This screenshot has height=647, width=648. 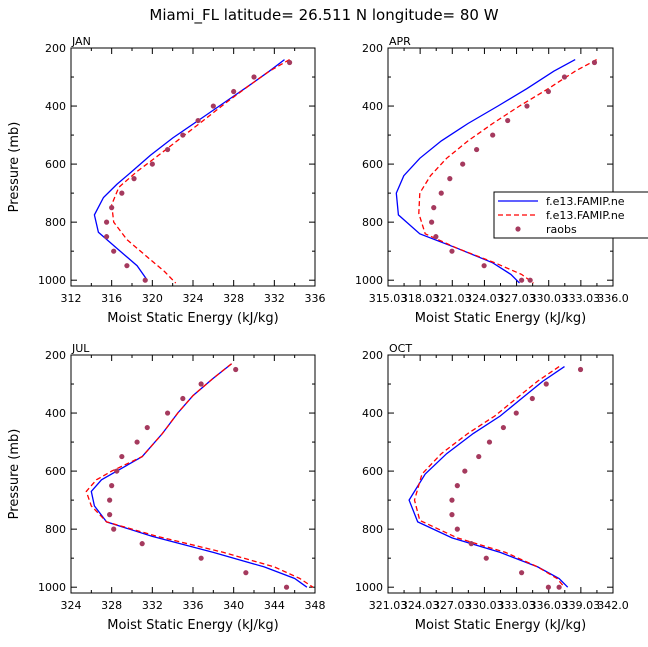 What do you see at coordinates (372, 529) in the screenshot?
I see `y-tick-label-oct: 800` at bounding box center [372, 529].